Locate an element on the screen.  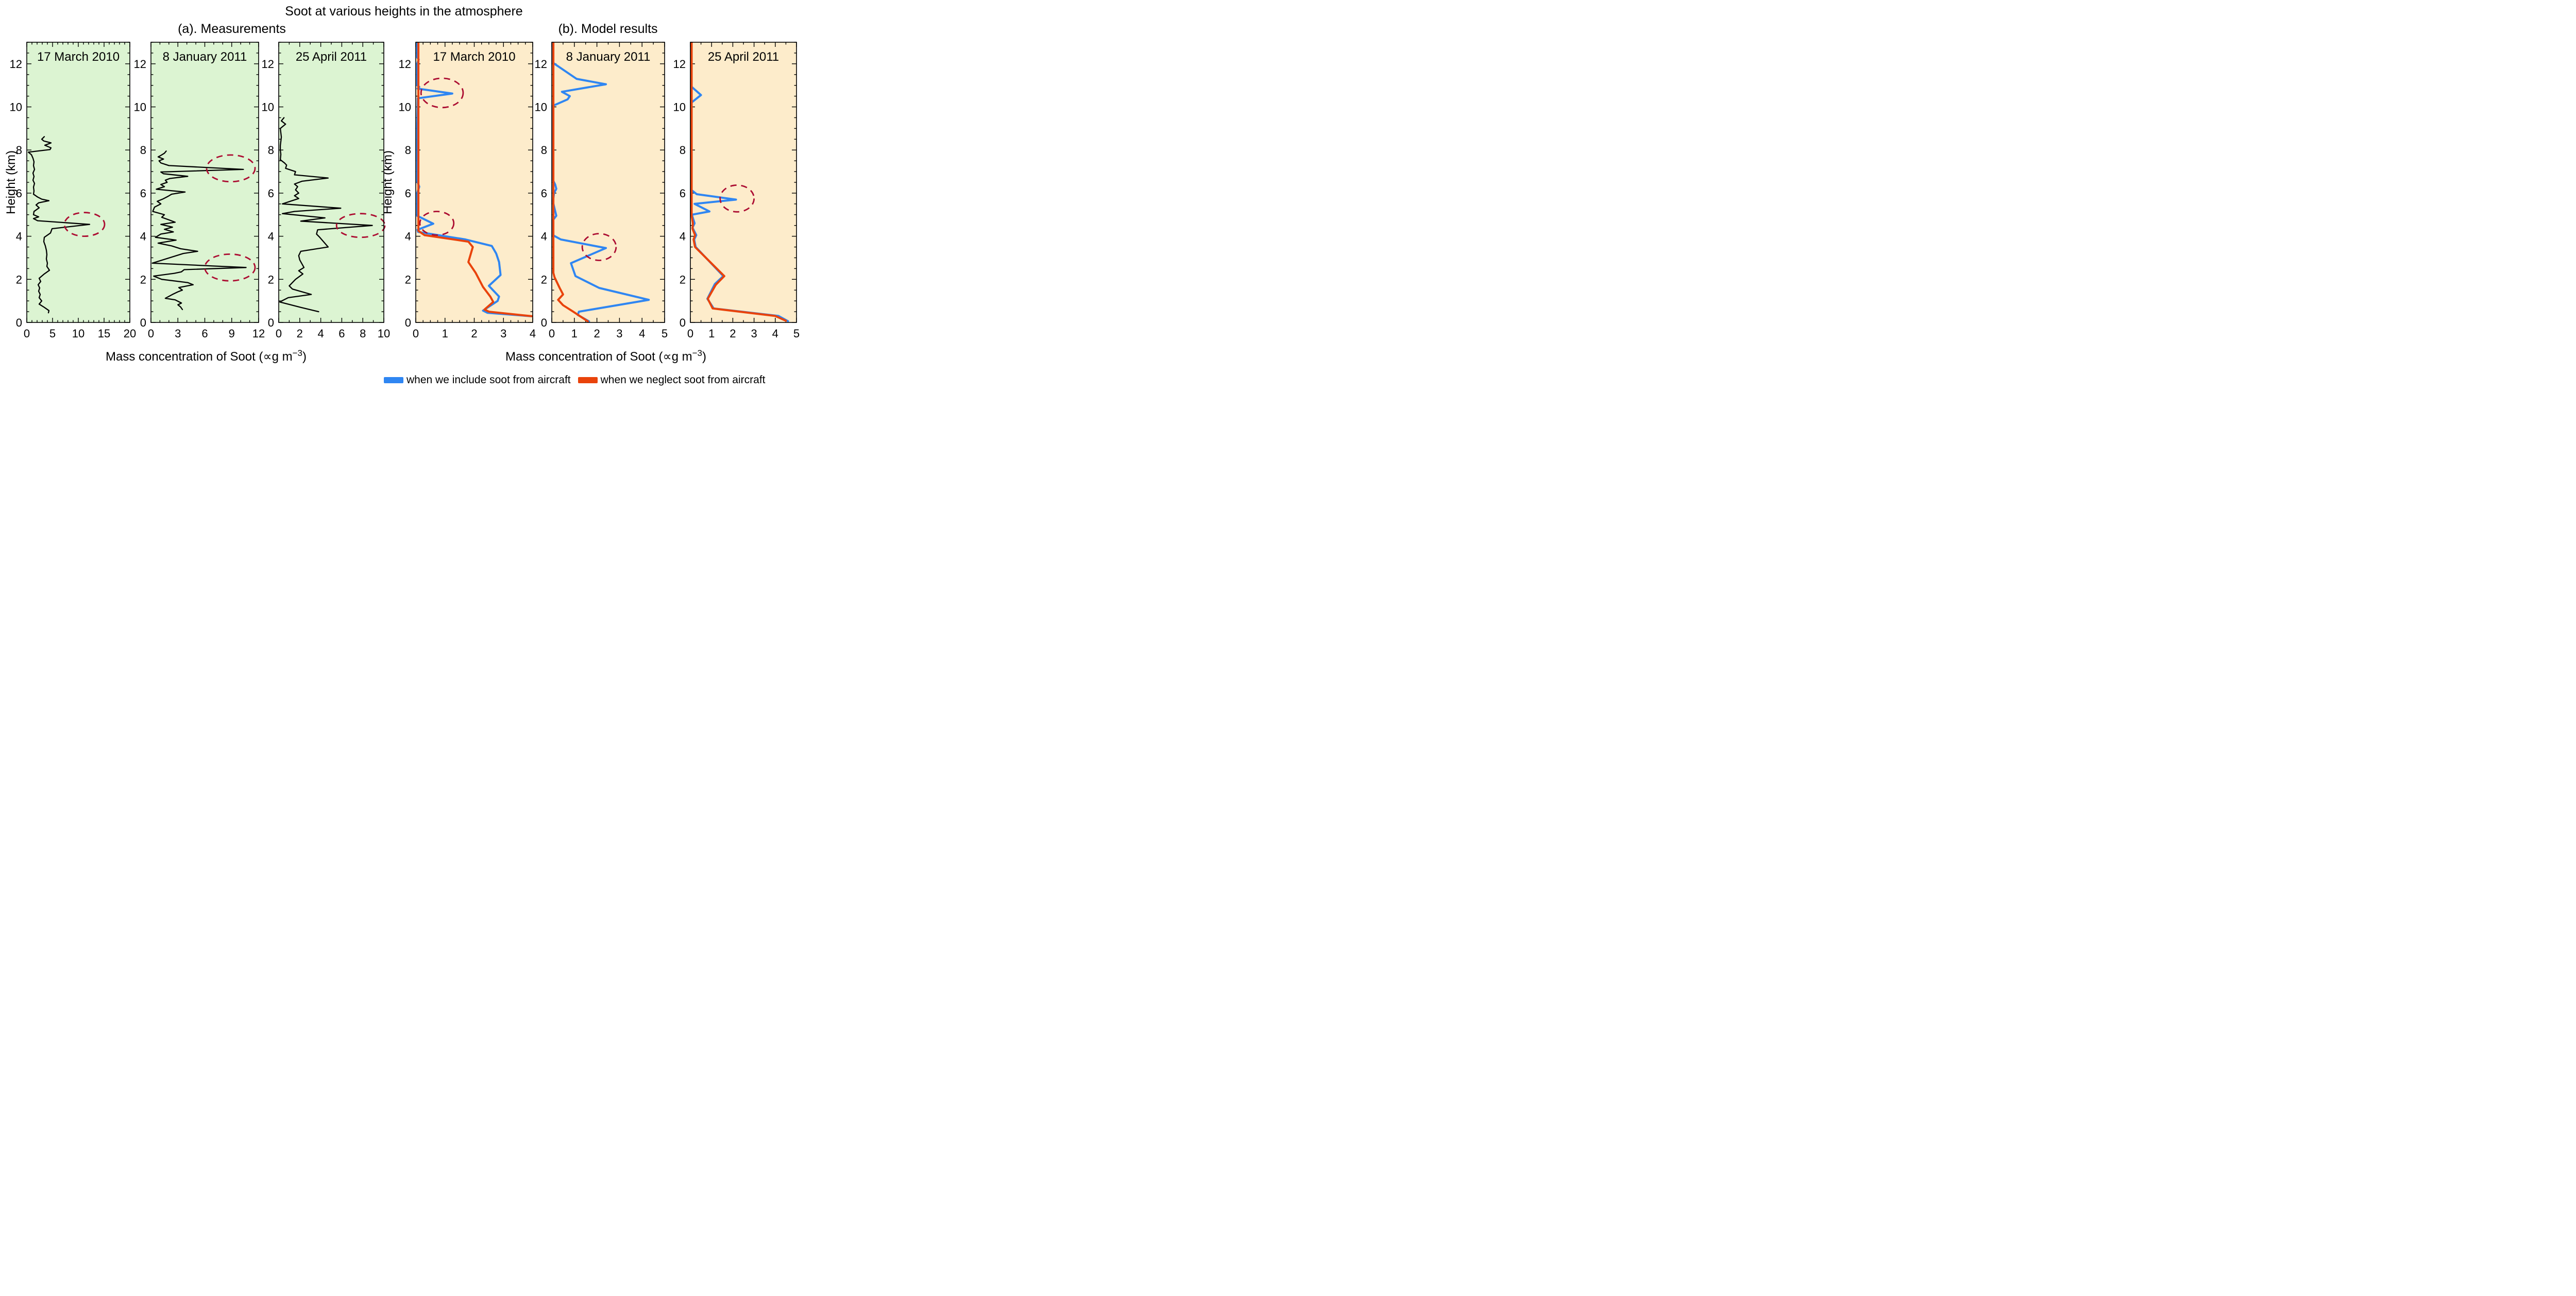
panel-meas-8-january-2011: 0 2 4 6 8 10 12 0 3 6 9 12 8 January 2011 is located at coordinates (199, 191).